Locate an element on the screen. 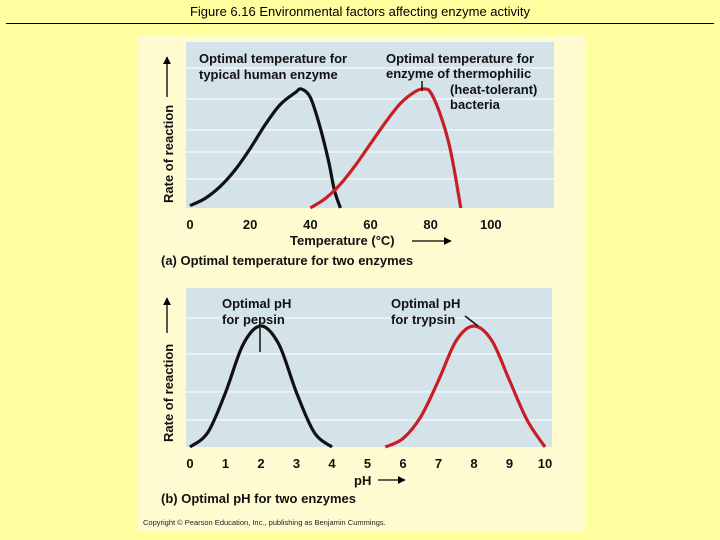 This screenshot has width=720, height=540. x-tick-labels-b: 0 1 2 3 4 5 6 7 8 9 10 is located at coordinates (369, 463).